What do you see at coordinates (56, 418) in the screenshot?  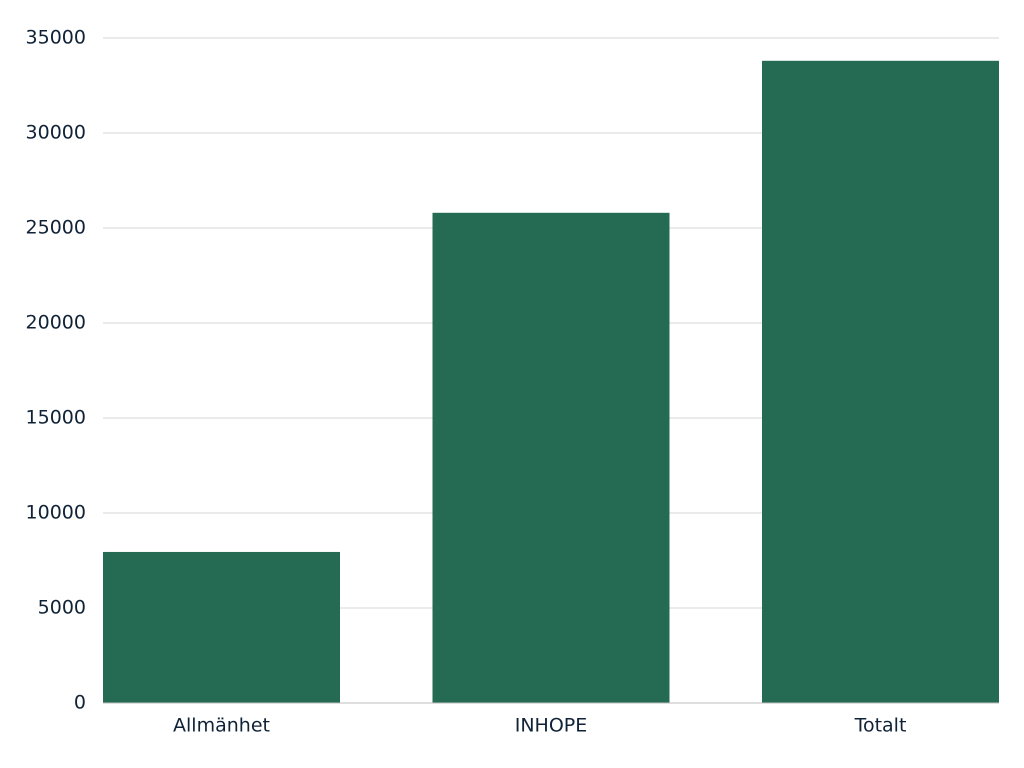 I see `y-tick-label: 15000` at bounding box center [56, 418].